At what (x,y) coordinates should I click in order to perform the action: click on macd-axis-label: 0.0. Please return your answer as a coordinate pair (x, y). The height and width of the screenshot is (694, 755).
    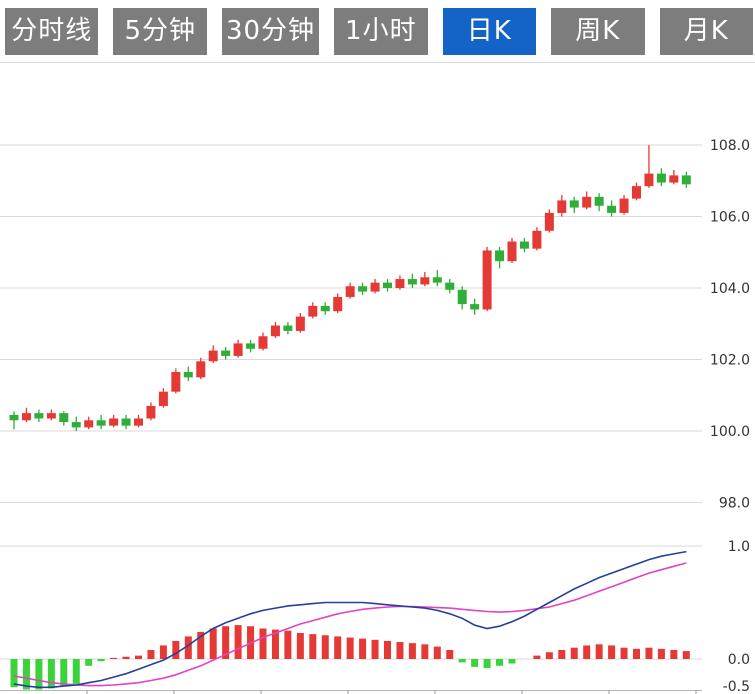
    Looking at the image, I should click on (739, 660).